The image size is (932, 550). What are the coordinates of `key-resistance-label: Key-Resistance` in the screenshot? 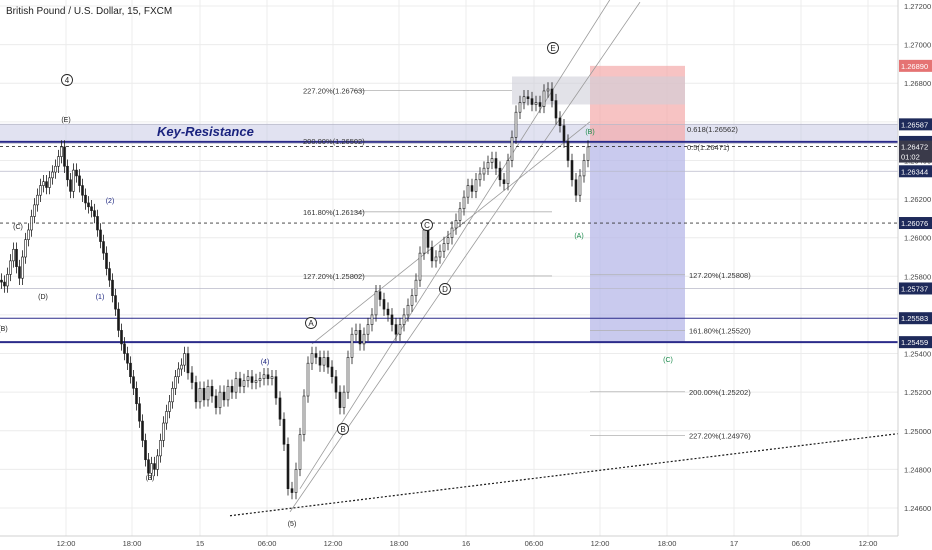 It's located at (205, 131).